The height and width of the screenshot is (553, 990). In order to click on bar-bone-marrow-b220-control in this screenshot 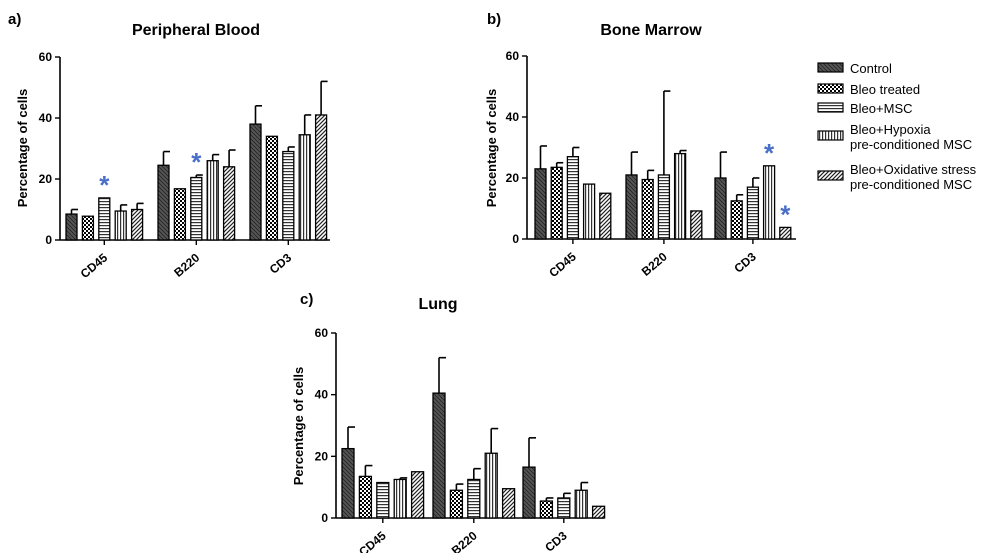, I will do `click(631, 207)`.